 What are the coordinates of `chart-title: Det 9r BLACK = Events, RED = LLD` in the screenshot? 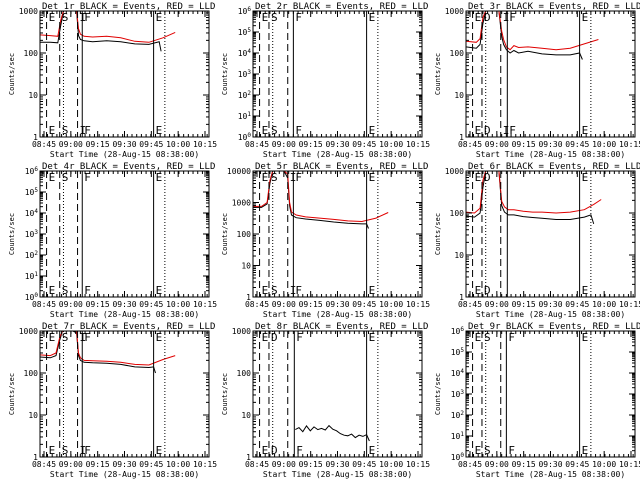 It's located at (554, 327).